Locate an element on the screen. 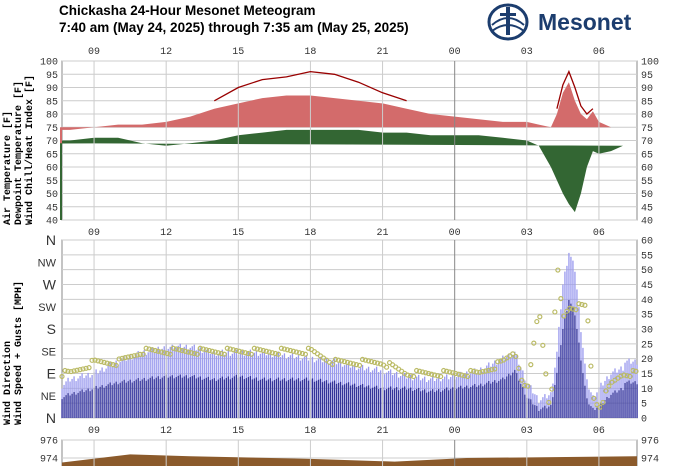 Image resolution: width=699 pixels, height=466 pixels. temp-top-x-tick-00: 00 is located at coordinates (455, 52).